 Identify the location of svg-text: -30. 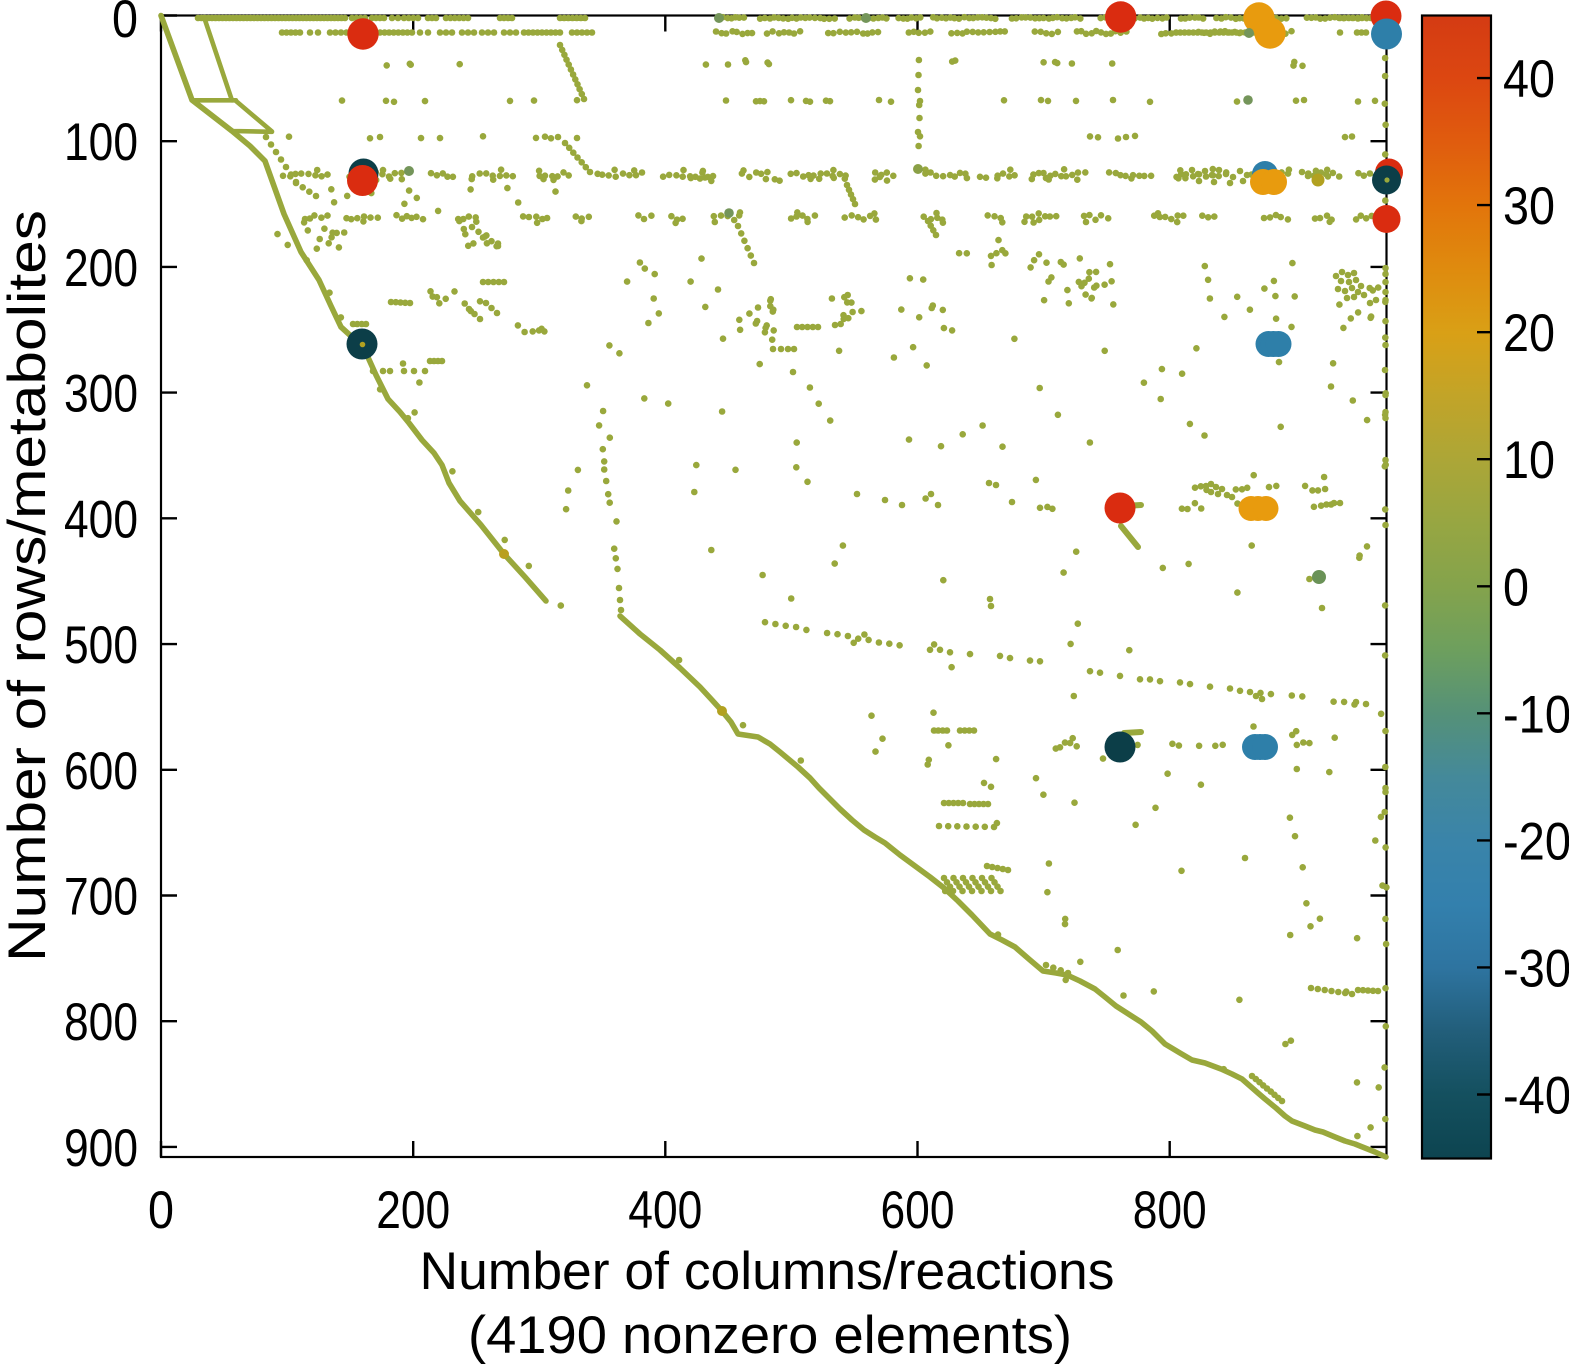
(1536, 968).